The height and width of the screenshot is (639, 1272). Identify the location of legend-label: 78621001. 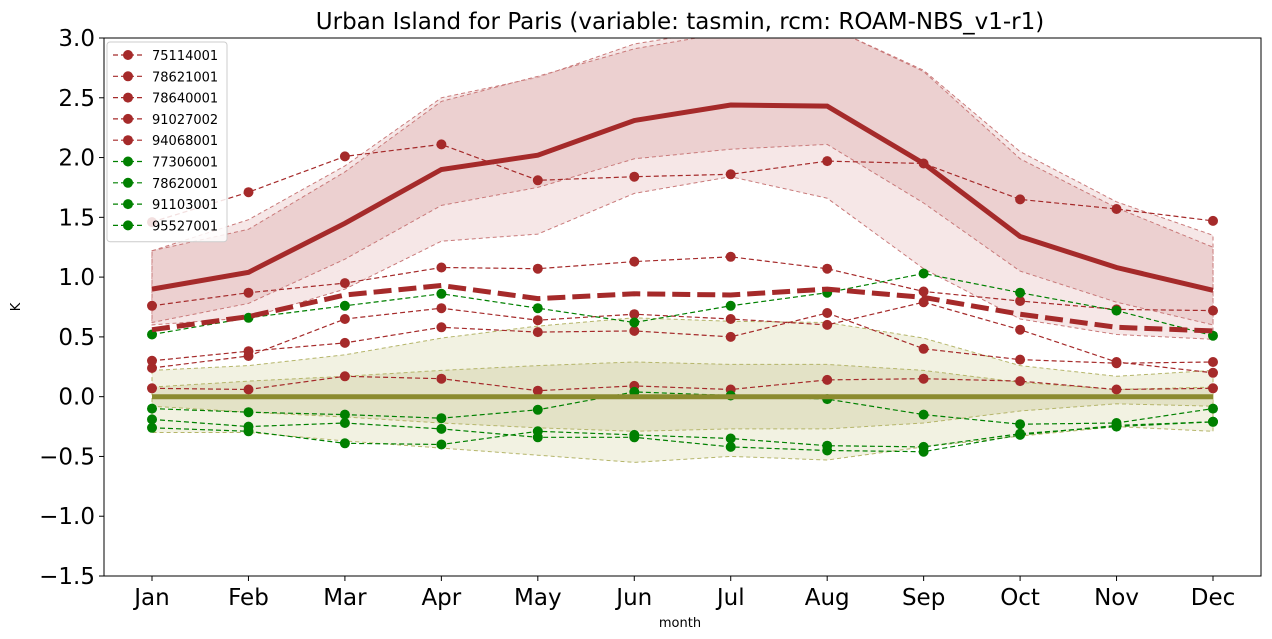
(185, 77).